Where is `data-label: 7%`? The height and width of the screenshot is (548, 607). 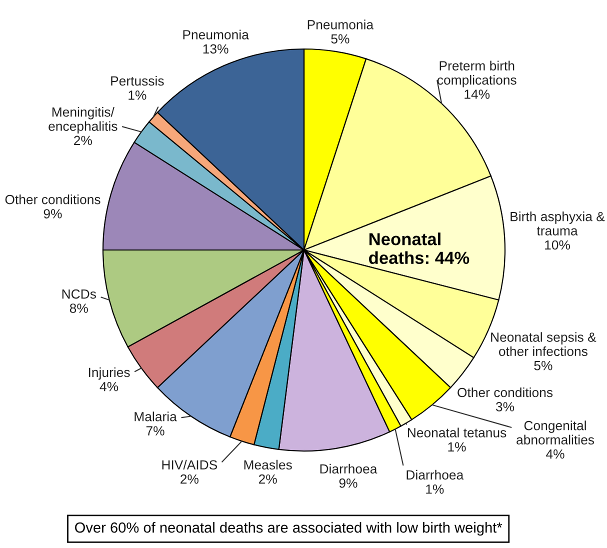
data-label: 7% is located at coordinates (155, 431).